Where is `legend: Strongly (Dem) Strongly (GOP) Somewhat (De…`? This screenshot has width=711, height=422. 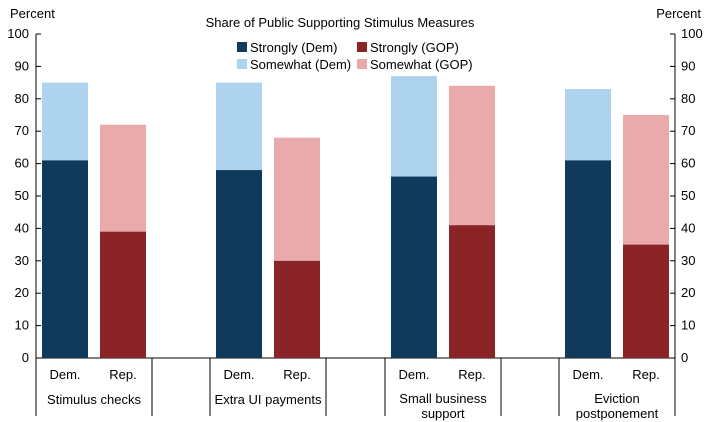 legend: Strongly (Dem) Strongly (GOP) Somewhat (De… is located at coordinates (355, 56).